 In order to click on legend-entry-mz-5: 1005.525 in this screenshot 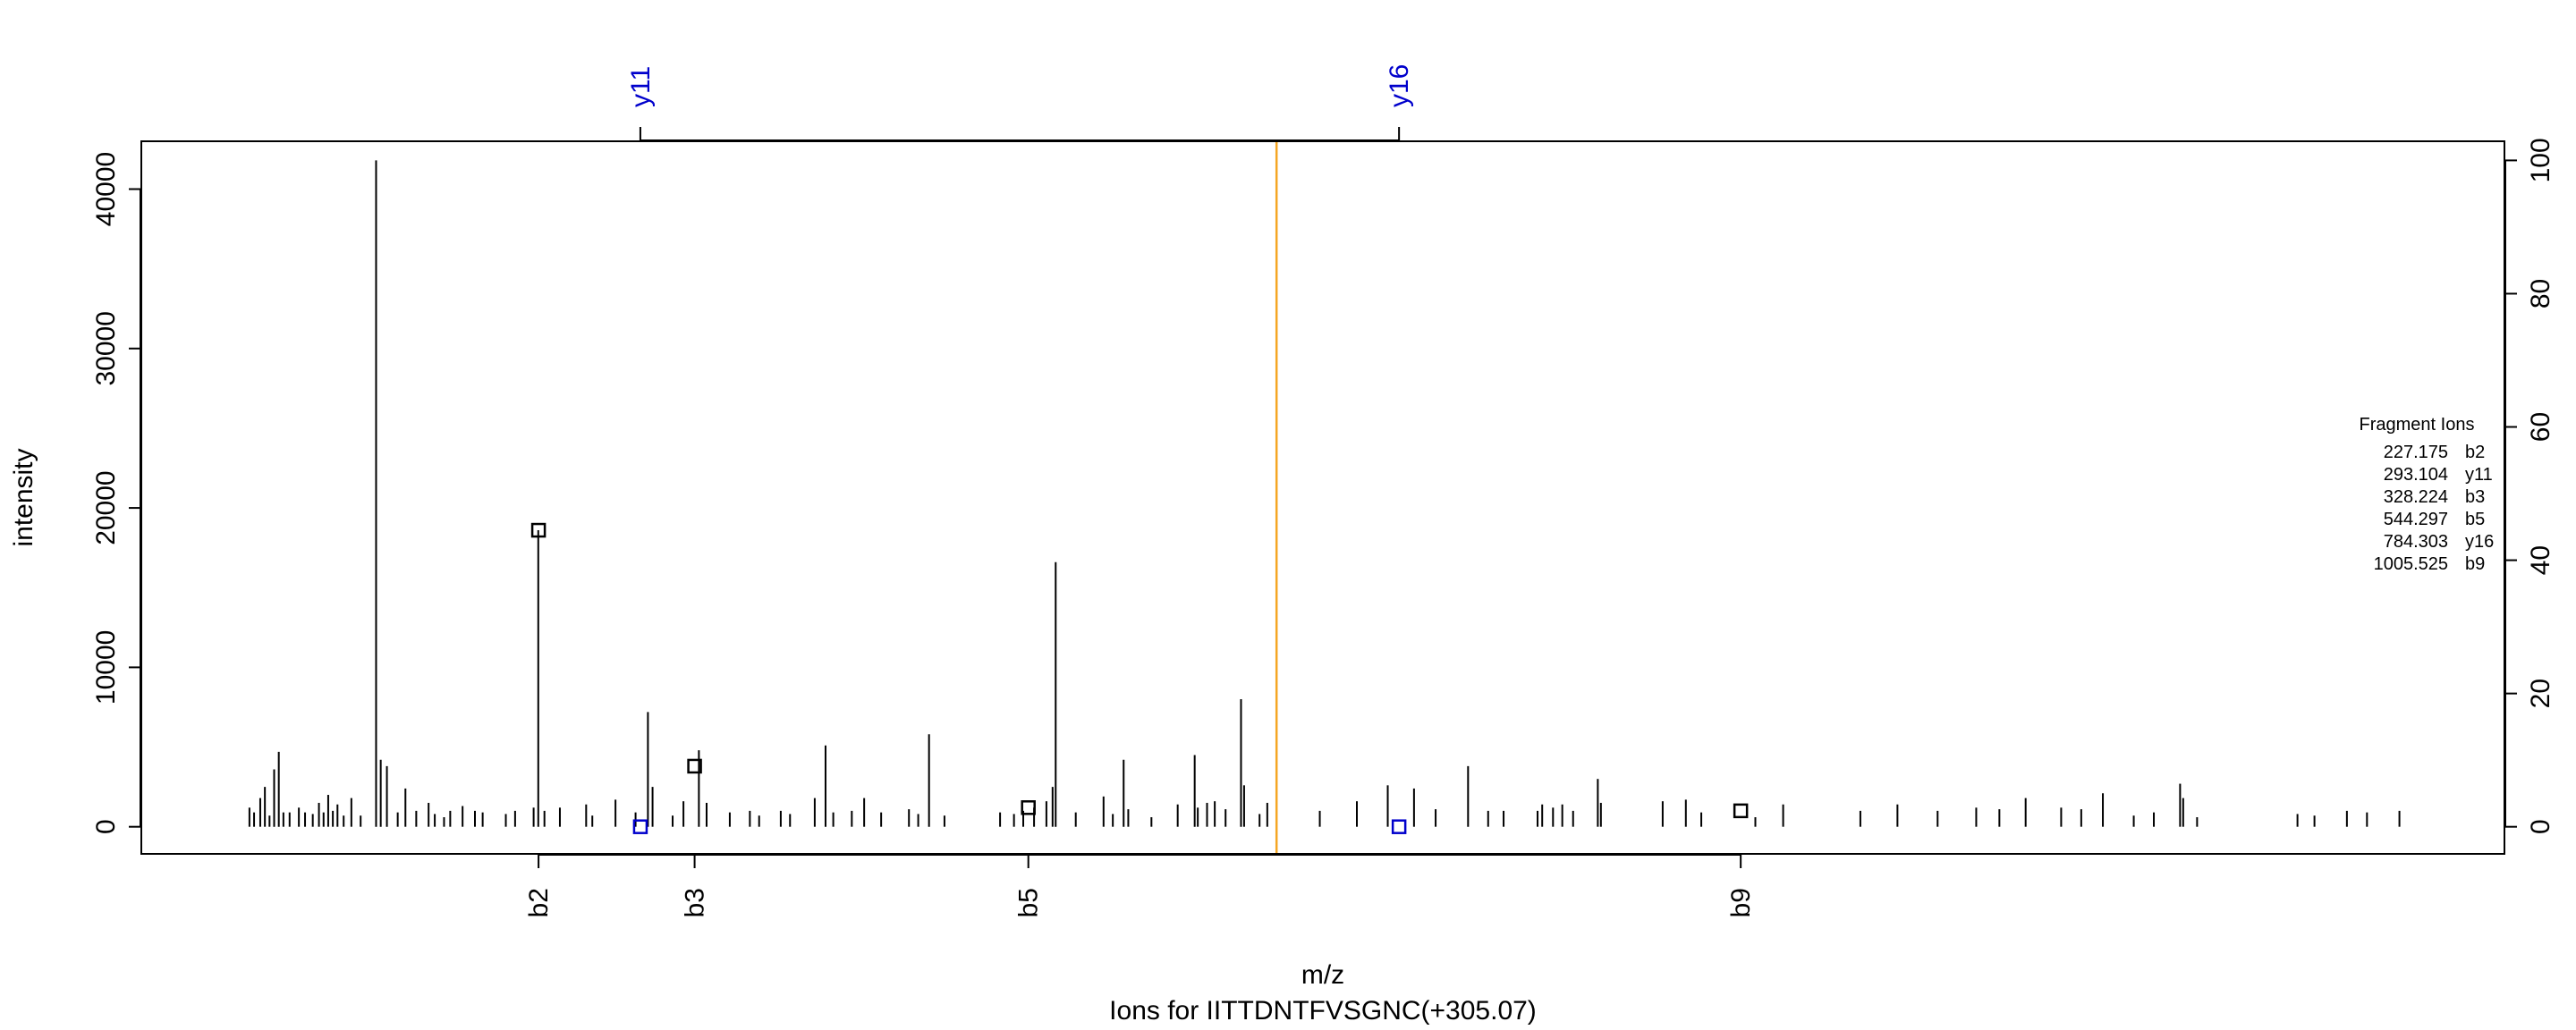, I will do `click(2411, 564)`.